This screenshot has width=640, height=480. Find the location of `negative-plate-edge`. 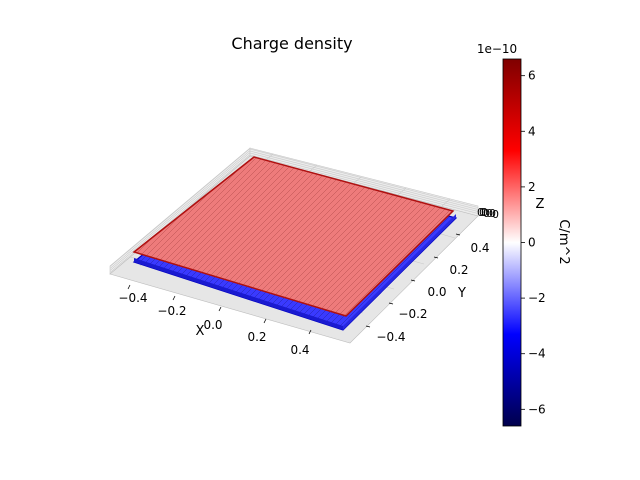

negative-plate-edge is located at coordinates (238, 294).